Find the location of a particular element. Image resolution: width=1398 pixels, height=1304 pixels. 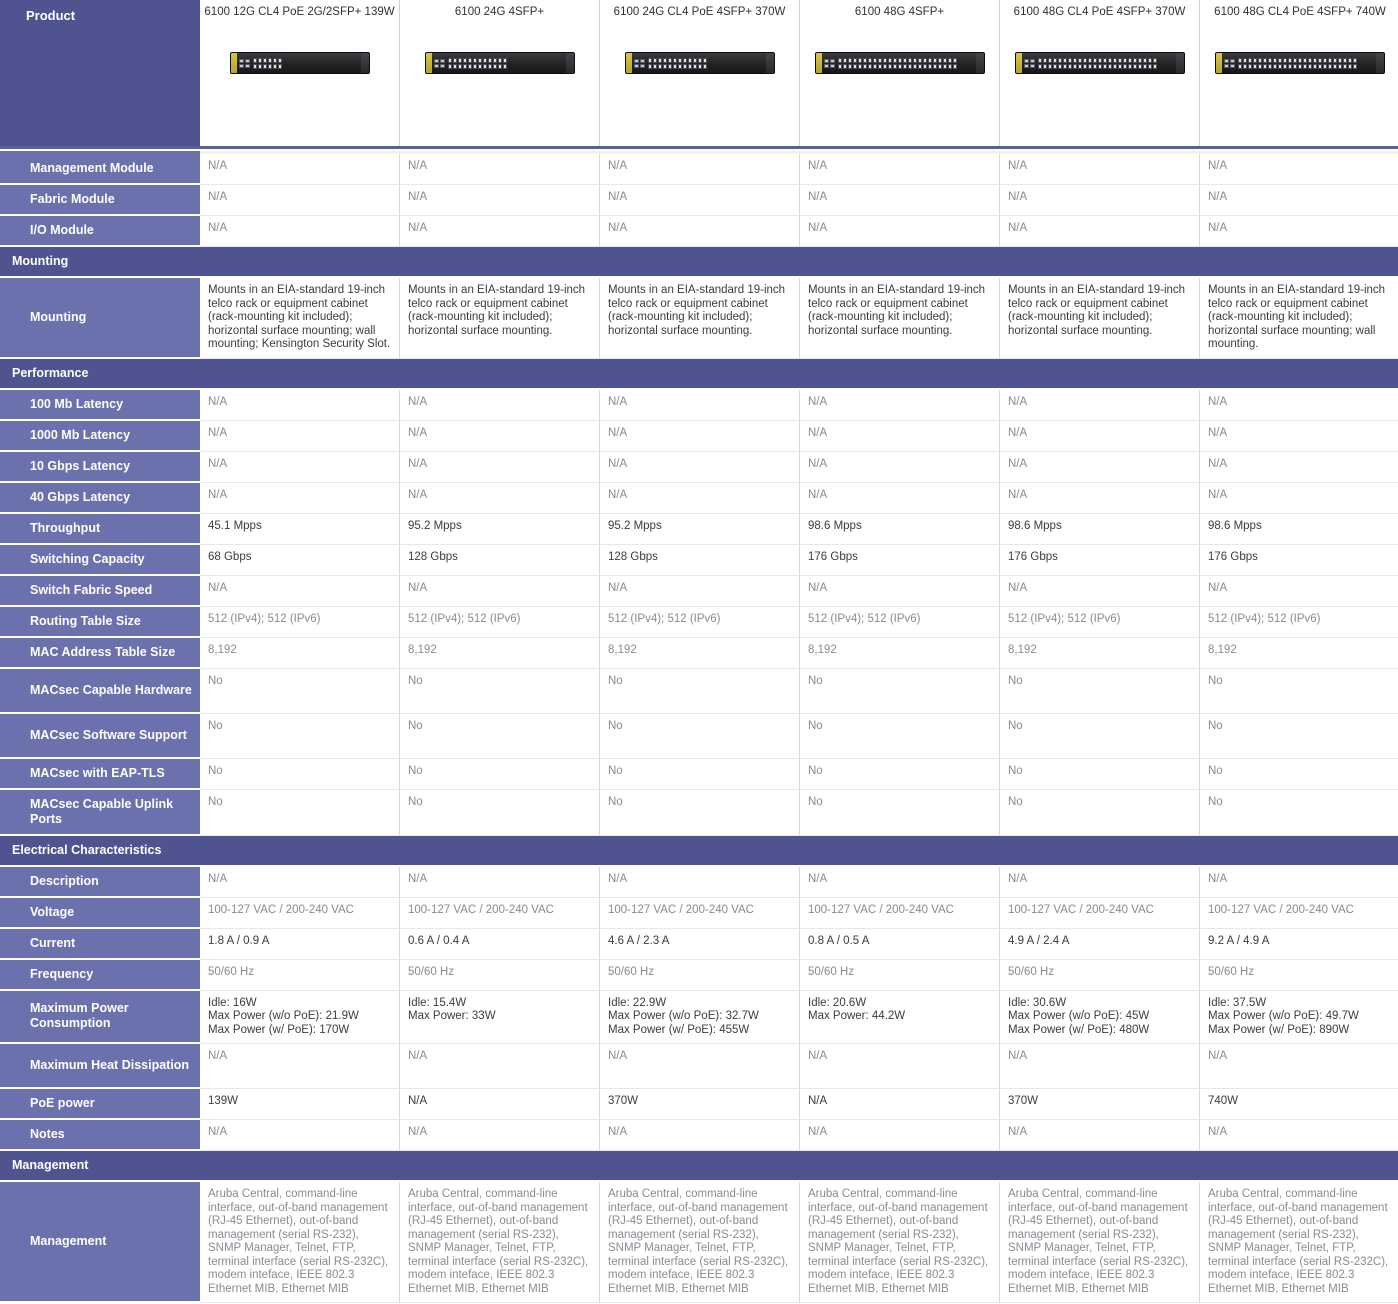

spec-row-management-module: Management Module N/A N/A N/A N/A N/A N/A is located at coordinates (699, 169).